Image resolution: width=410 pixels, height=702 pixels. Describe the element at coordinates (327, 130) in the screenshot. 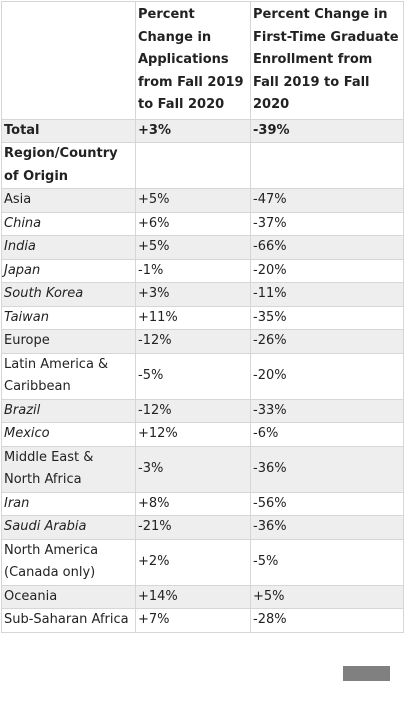

I see `table-cell: -39%` at that location.